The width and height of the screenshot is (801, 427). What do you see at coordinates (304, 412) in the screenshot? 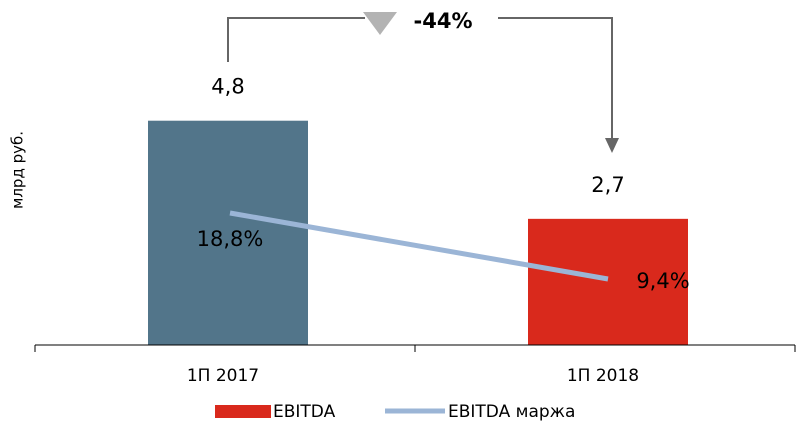
I see `legend-label: EBITDA` at bounding box center [304, 412].